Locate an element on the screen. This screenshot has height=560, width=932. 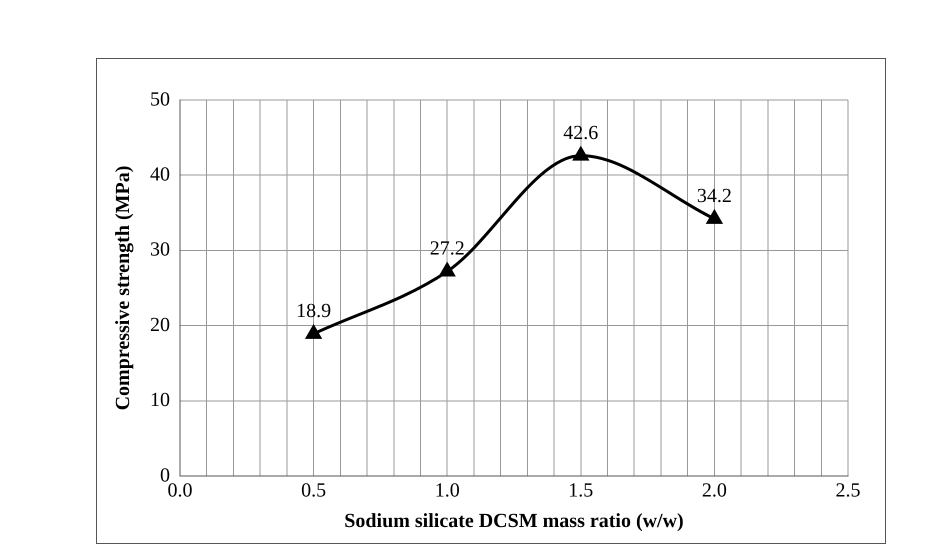
x-axis-title: Sodium silicate DCSM mass ratio (w/w) is located at coordinates (514, 521).